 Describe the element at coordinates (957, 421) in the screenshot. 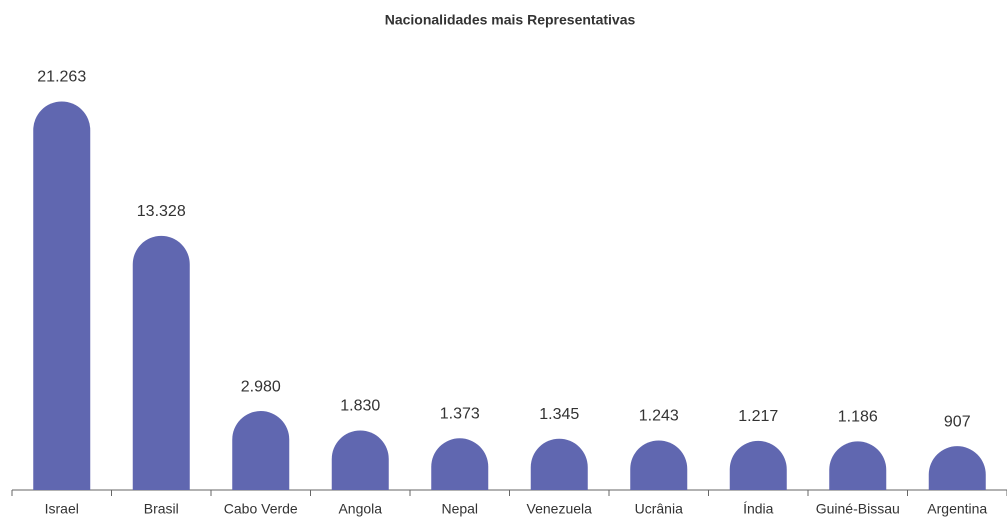

I see `data-label: 907` at that location.